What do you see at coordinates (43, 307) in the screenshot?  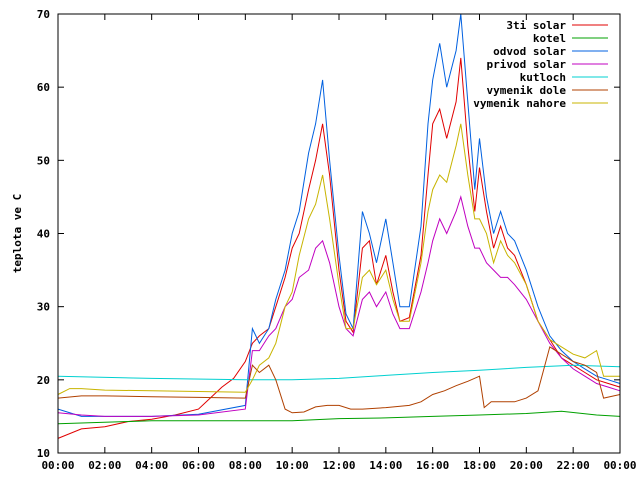 I see `y-tick-label: 30` at bounding box center [43, 307].